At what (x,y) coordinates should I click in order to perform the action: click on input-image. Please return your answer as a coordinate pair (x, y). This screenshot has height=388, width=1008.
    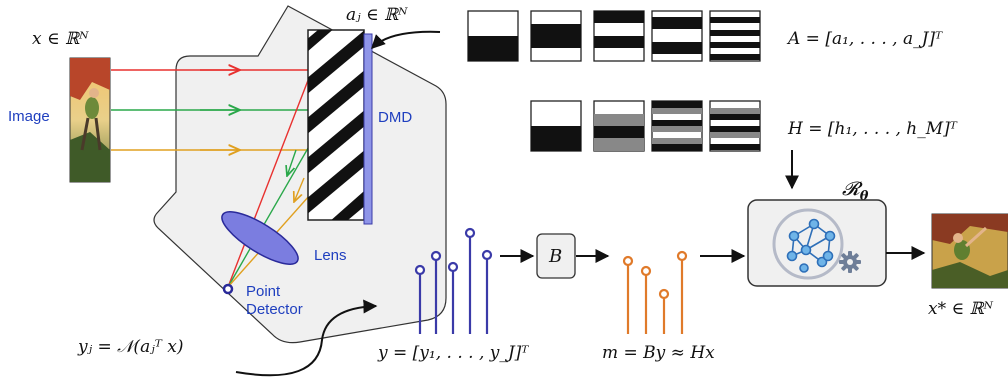
    Looking at the image, I should click on (90, 120).